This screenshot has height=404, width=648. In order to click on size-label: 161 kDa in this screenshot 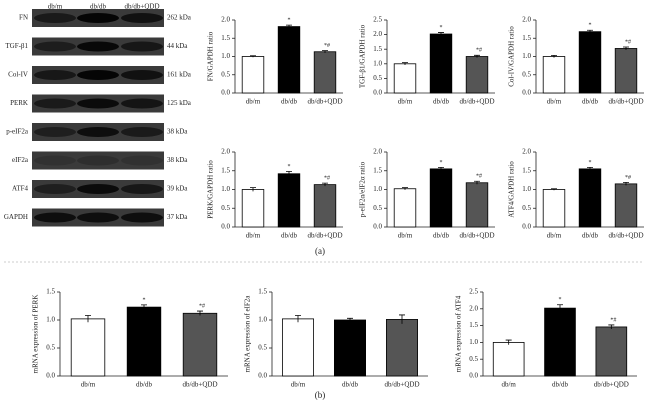, I will do `click(179, 75)`.